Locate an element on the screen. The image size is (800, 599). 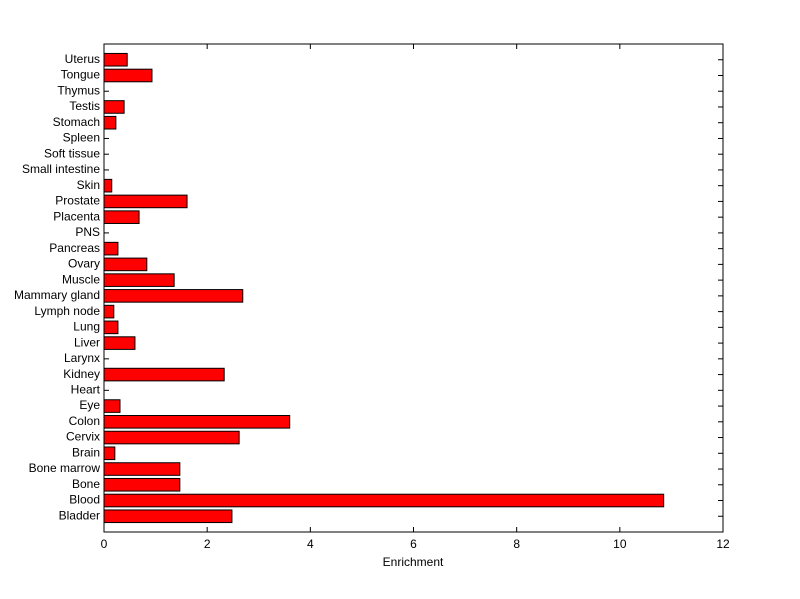
x-tick-label: 12 is located at coordinates (723, 544).